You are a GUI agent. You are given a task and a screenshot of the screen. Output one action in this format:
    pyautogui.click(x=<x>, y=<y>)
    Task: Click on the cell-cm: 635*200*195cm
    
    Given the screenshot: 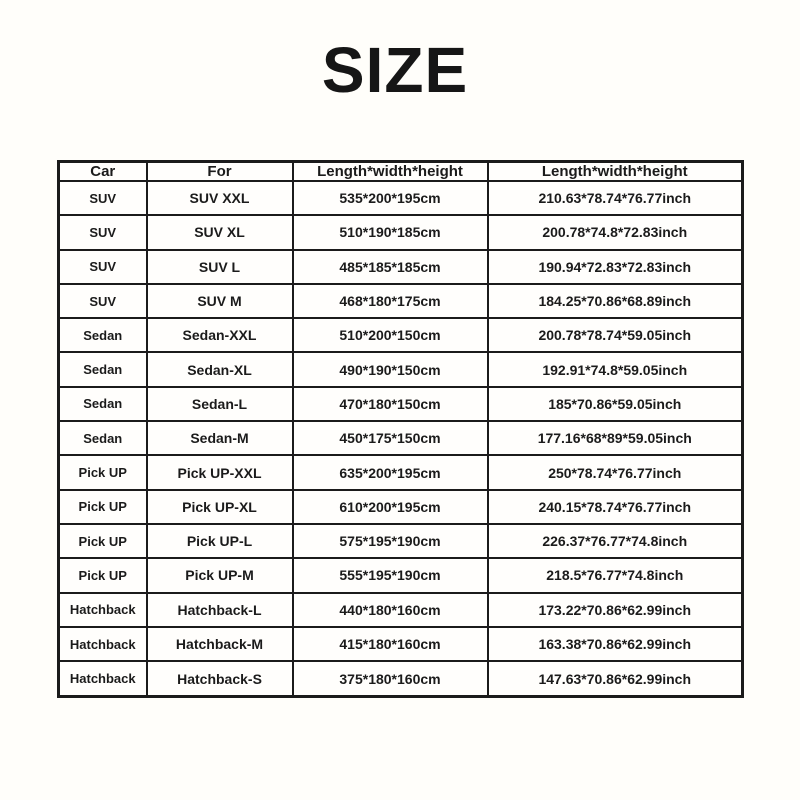 What is the action you would take?
    pyautogui.click(x=390, y=472)
    